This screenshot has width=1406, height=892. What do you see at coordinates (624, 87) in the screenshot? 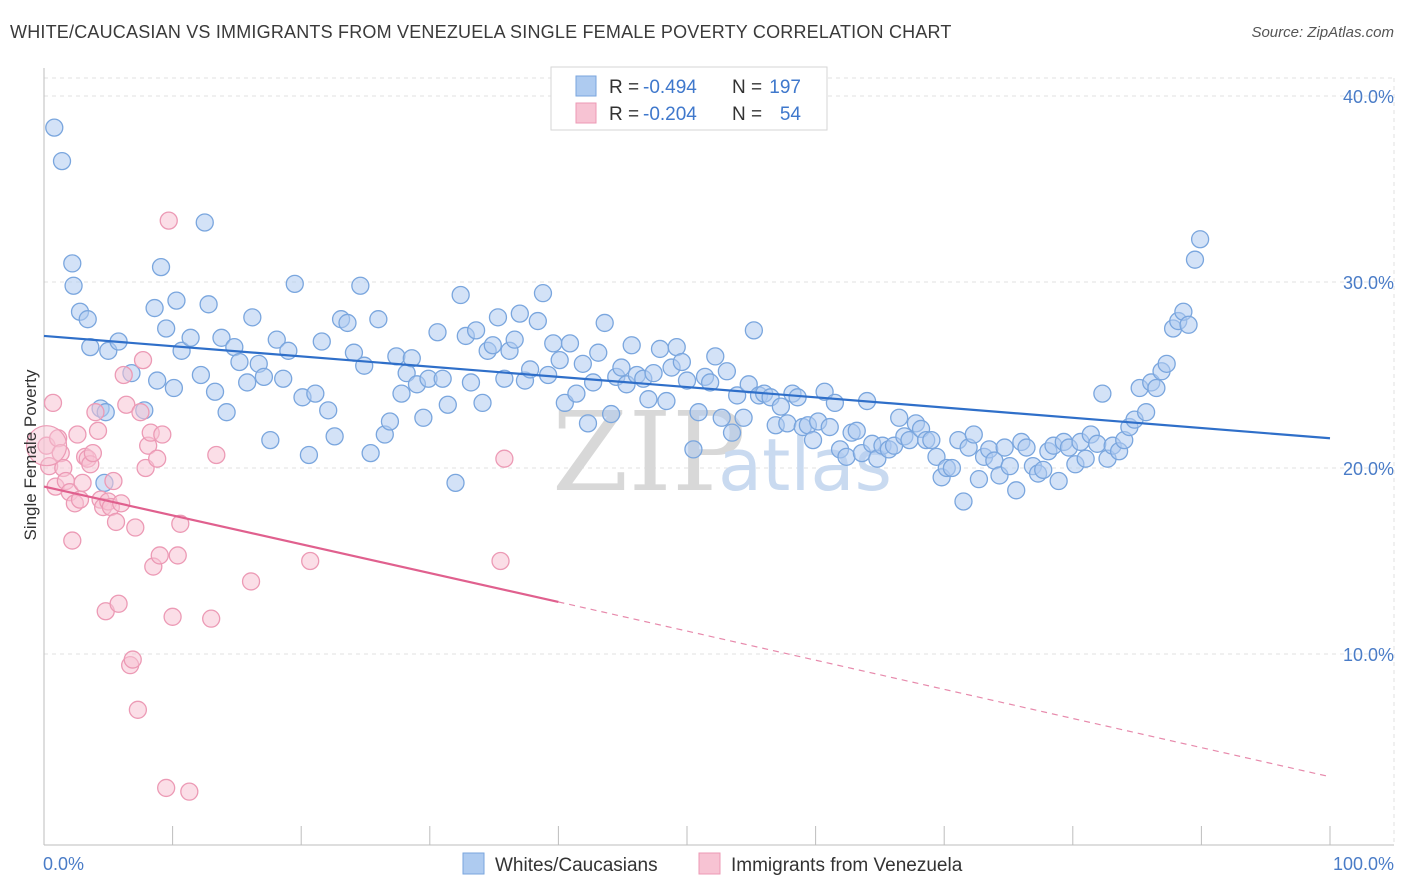
I see `legend-r-label-1: R =` at bounding box center [624, 87].